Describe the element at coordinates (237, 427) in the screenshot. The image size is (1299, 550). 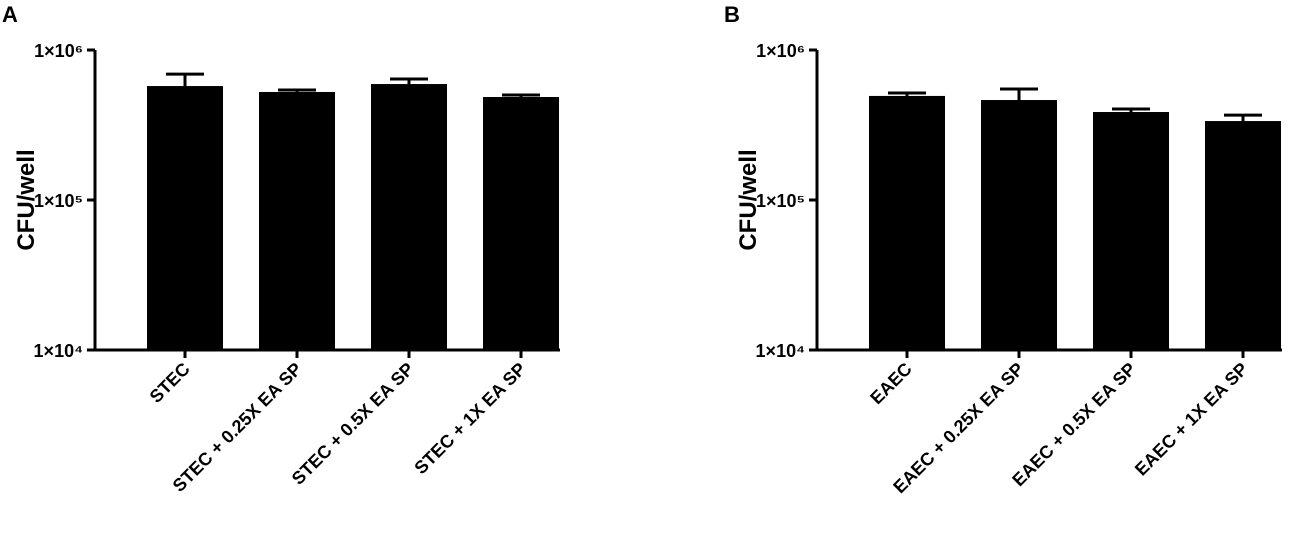
I see `x-tick-label: STEC + 0.25X EA SP` at that location.